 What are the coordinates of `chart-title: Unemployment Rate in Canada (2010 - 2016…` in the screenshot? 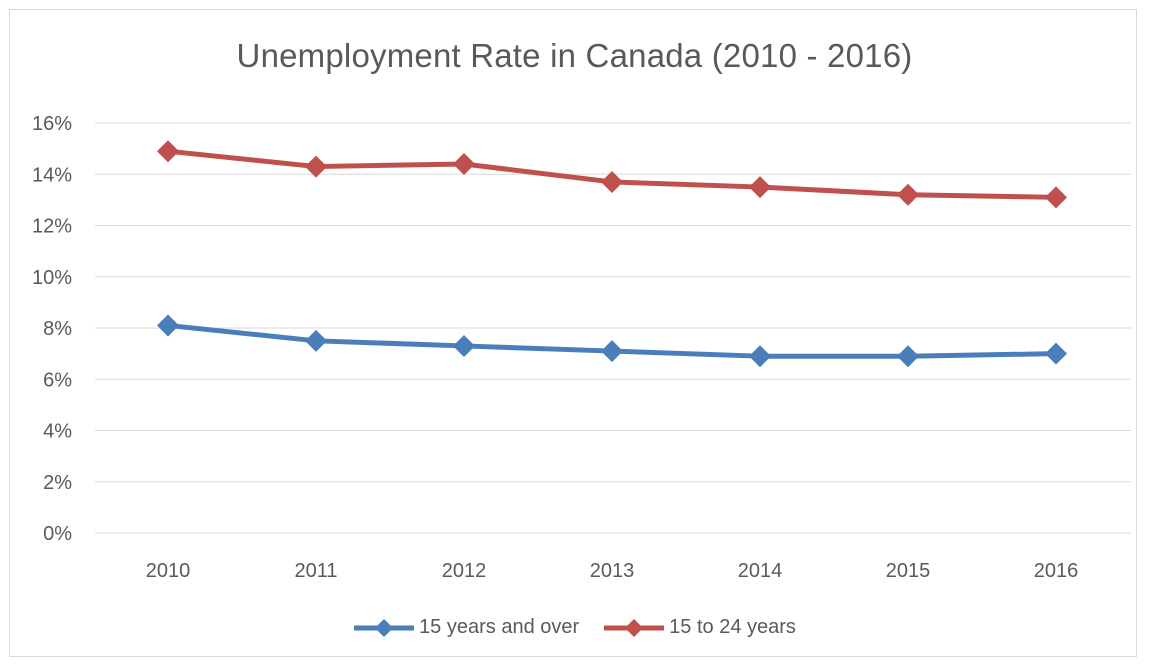 It's located at (574, 55).